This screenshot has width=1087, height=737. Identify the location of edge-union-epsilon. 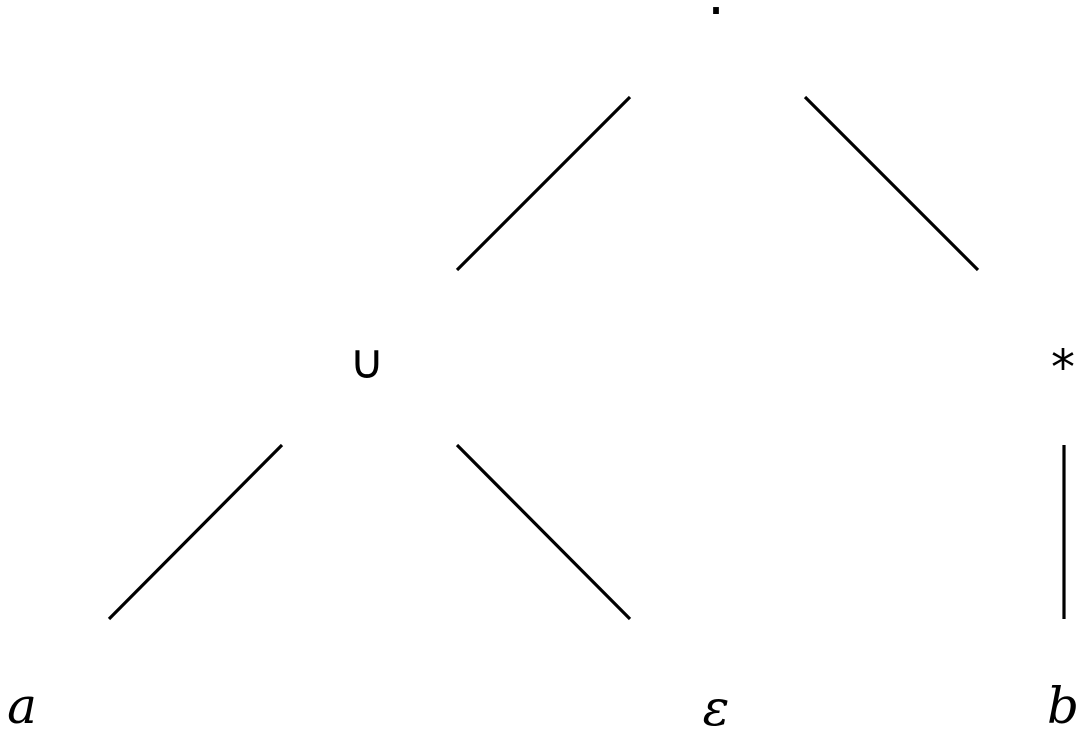
(543, 532).